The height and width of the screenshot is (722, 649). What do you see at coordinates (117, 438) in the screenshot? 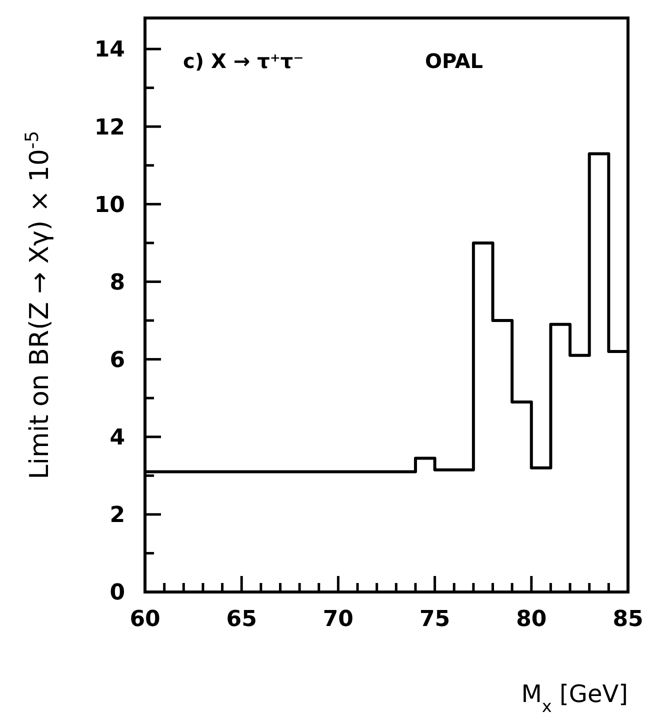
I see `y-tick-label: 4` at bounding box center [117, 438].